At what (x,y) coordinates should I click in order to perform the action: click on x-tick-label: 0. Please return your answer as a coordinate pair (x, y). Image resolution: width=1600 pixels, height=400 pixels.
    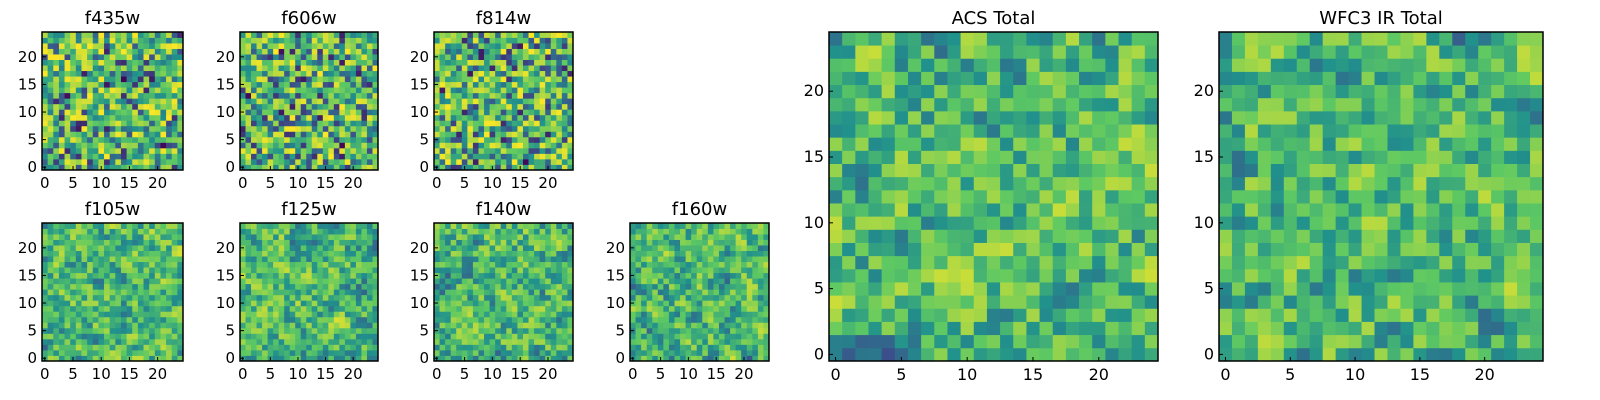
    Looking at the image, I should click on (243, 183).